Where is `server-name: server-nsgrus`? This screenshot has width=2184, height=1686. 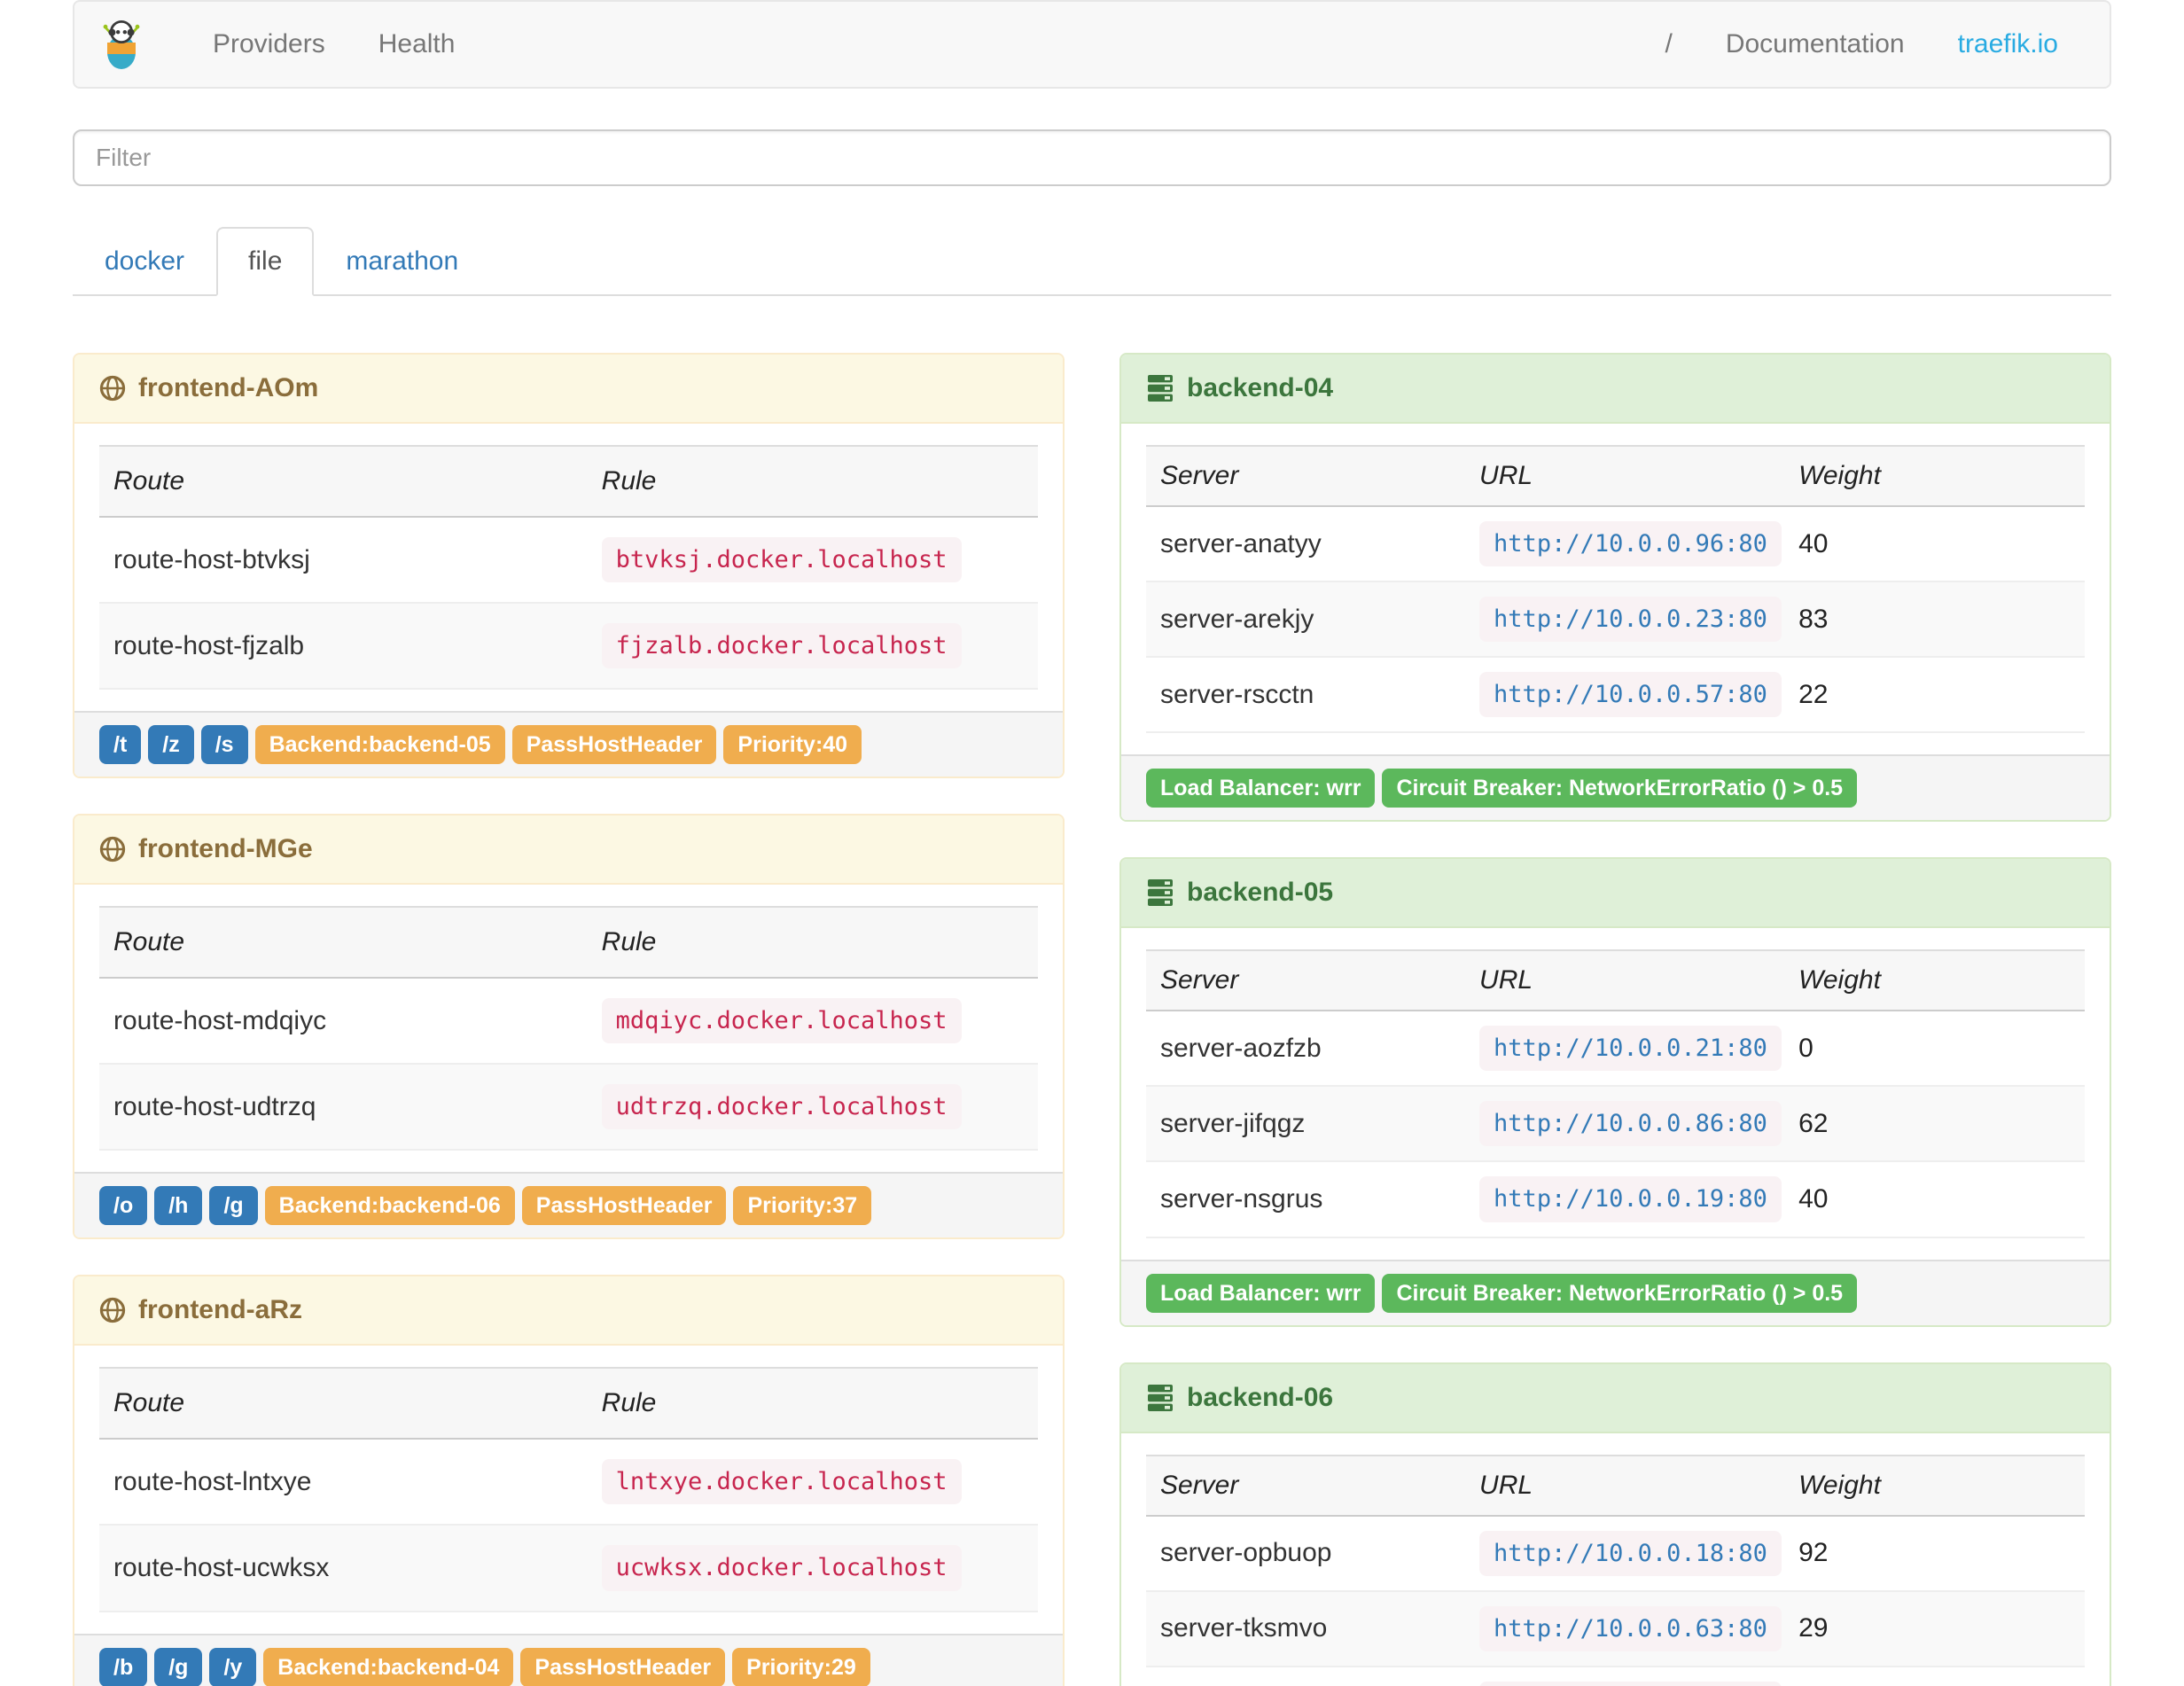
server-name: server-nsgrus is located at coordinates (1241, 1199).